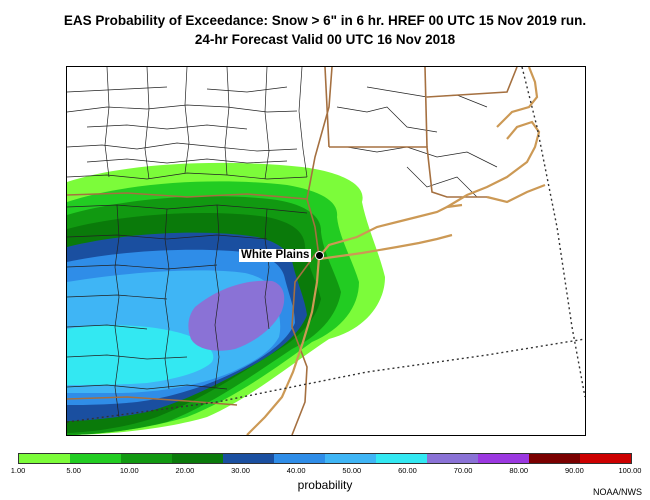 The image size is (650, 500). I want to click on colorbar-tick-label: 50.00, so click(352, 470).